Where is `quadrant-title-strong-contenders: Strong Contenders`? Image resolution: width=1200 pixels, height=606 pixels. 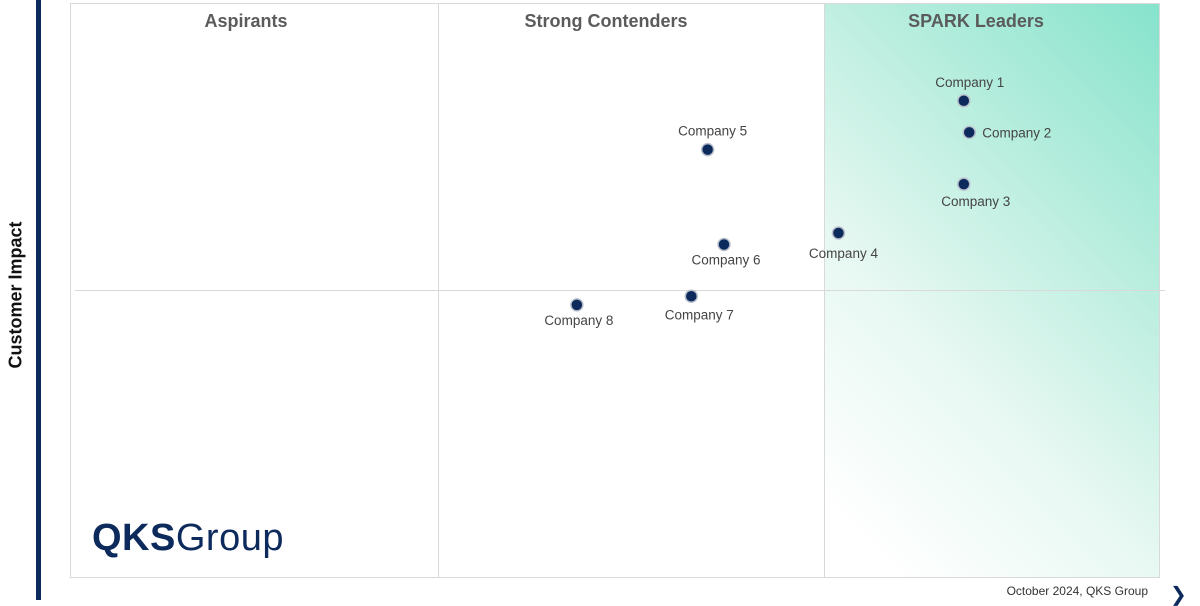 quadrant-title-strong-contenders: Strong Contenders is located at coordinates (606, 21).